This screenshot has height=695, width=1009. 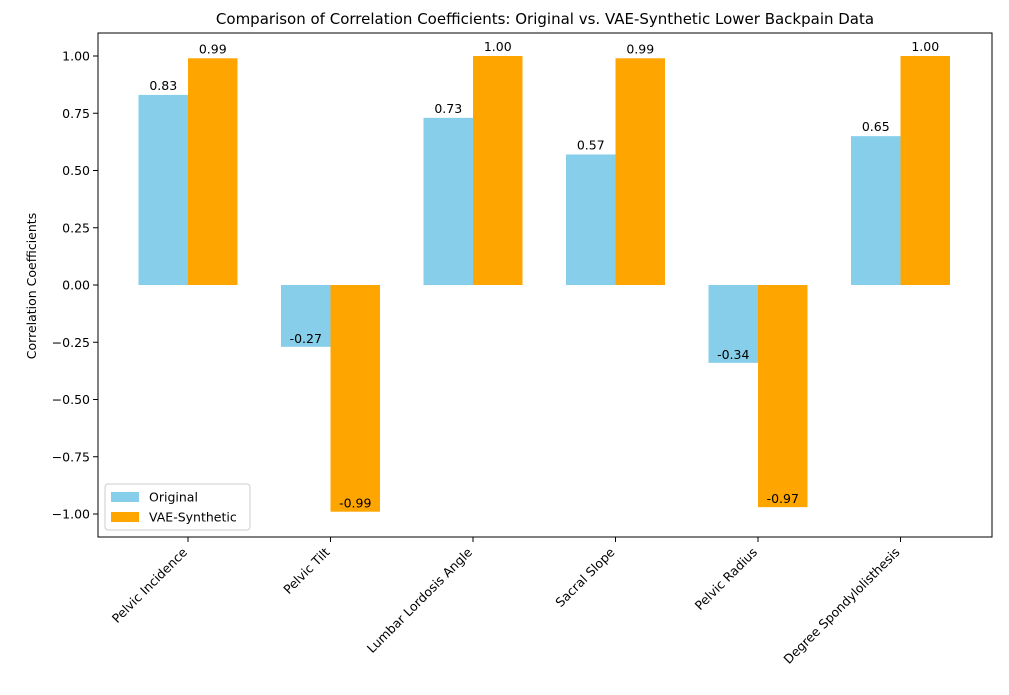 I want to click on legend: Original VAE-Synthetic, so click(x=177, y=507).